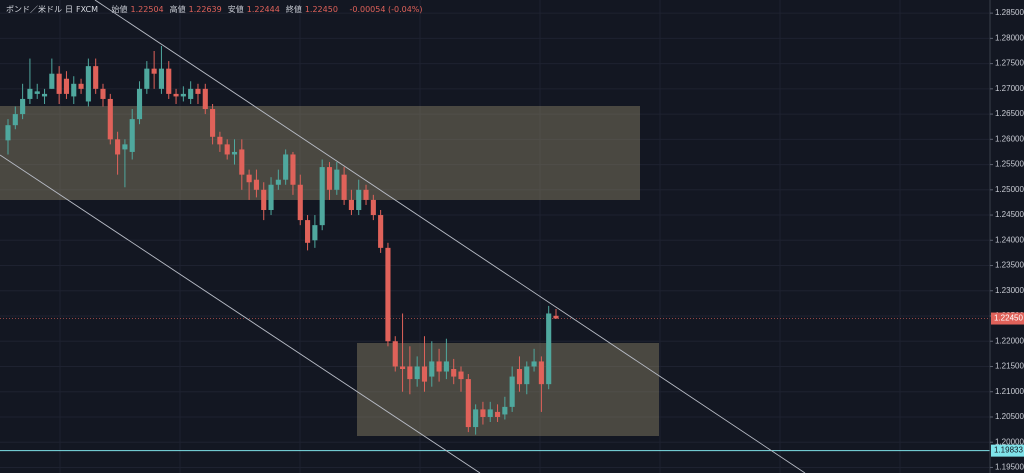 Image resolution: width=1024 pixels, height=473 pixels. Describe the element at coordinates (1009, 12) in the screenshot. I see `y-tick-label: 1.28500` at that location.